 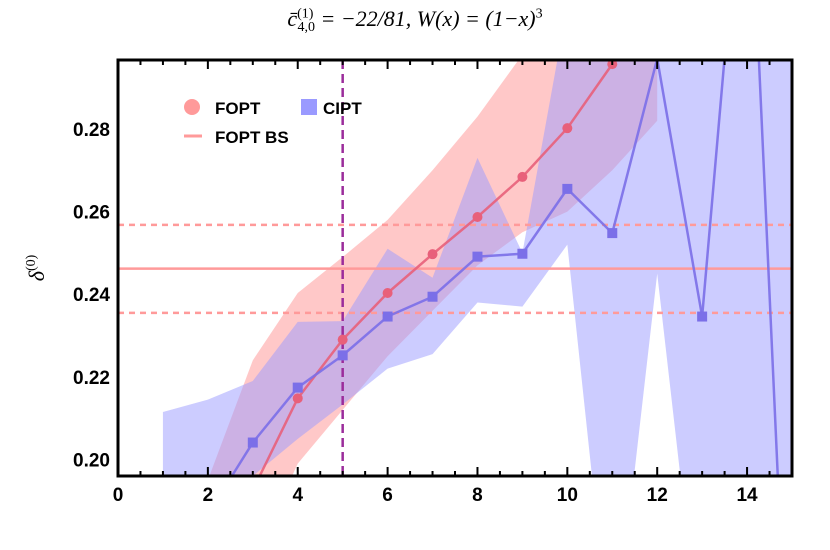 What do you see at coordinates (31, 262) in the screenshot?
I see `y-axis-label-superscript: (0)` at bounding box center [31, 262].